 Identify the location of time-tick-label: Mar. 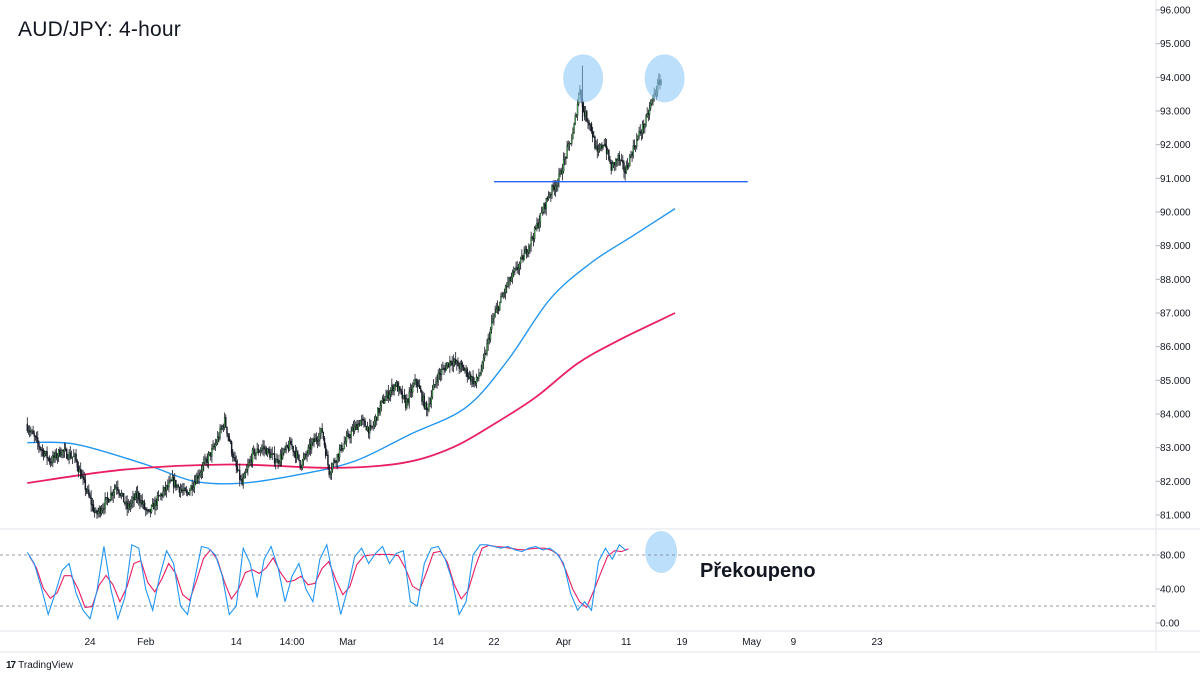
(348, 642).